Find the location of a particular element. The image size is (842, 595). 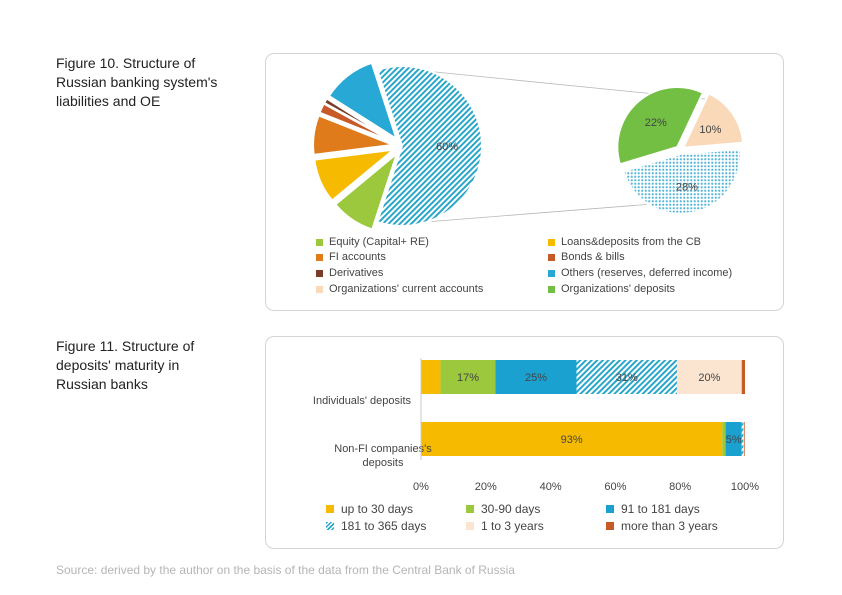

figure-10-title-line: liabilities and OE is located at coordinates (108, 101).